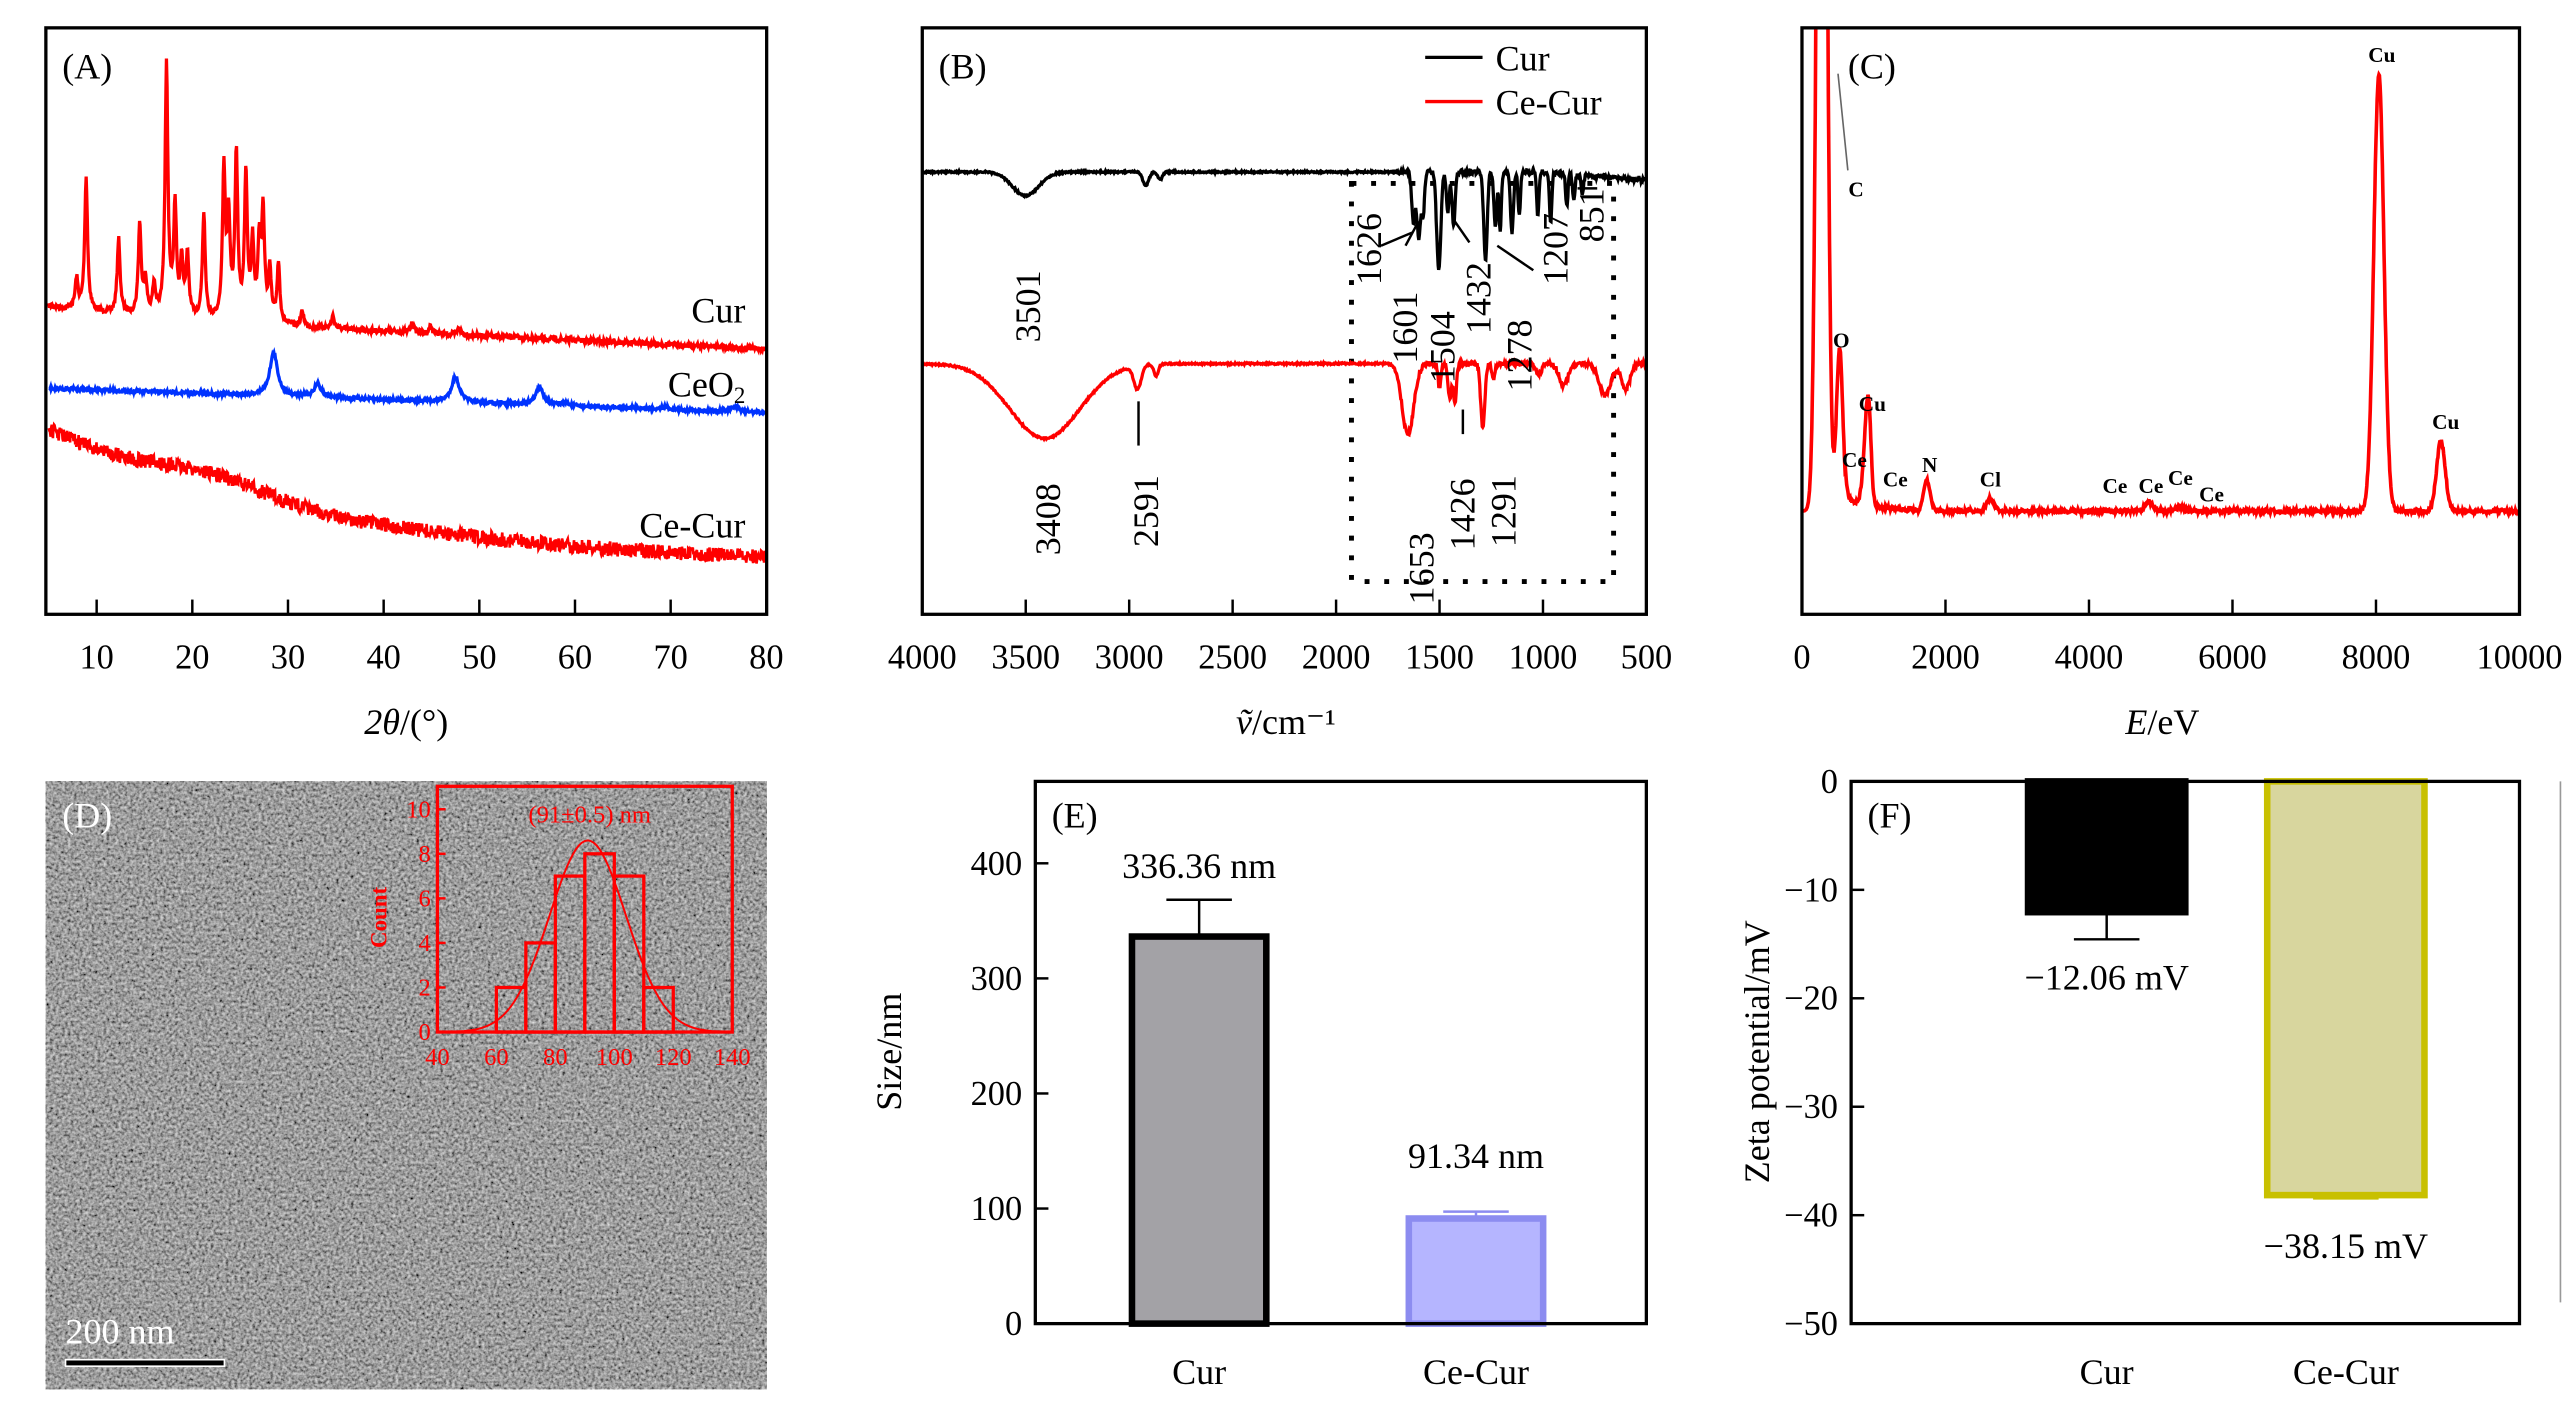 Image resolution: width=2567 pixels, height=1417 pixels. Describe the element at coordinates (1872, 67) in the screenshot. I see `panel-c-label: (C)` at that location.